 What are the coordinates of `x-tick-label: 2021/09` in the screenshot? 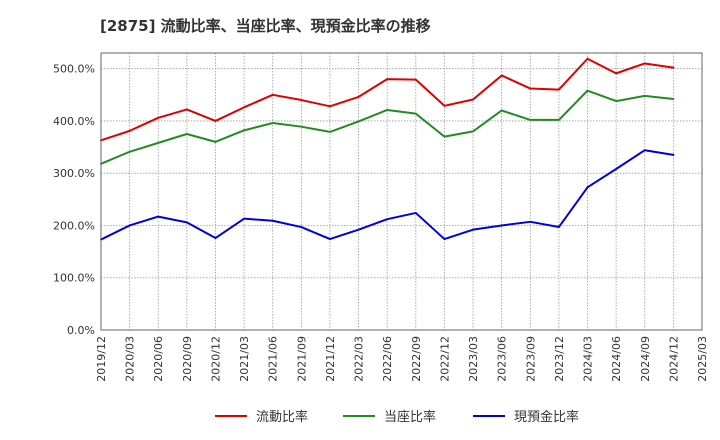 It's located at (301, 359).